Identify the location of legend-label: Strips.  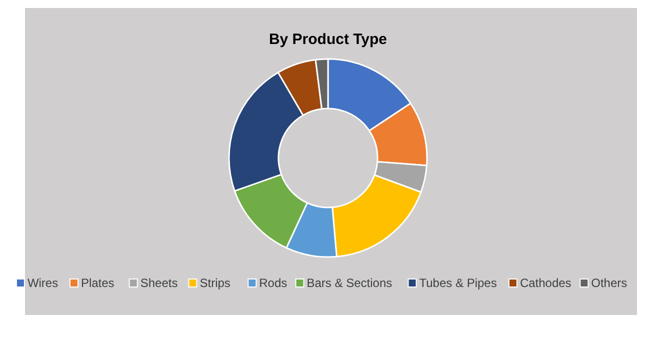
(215, 283).